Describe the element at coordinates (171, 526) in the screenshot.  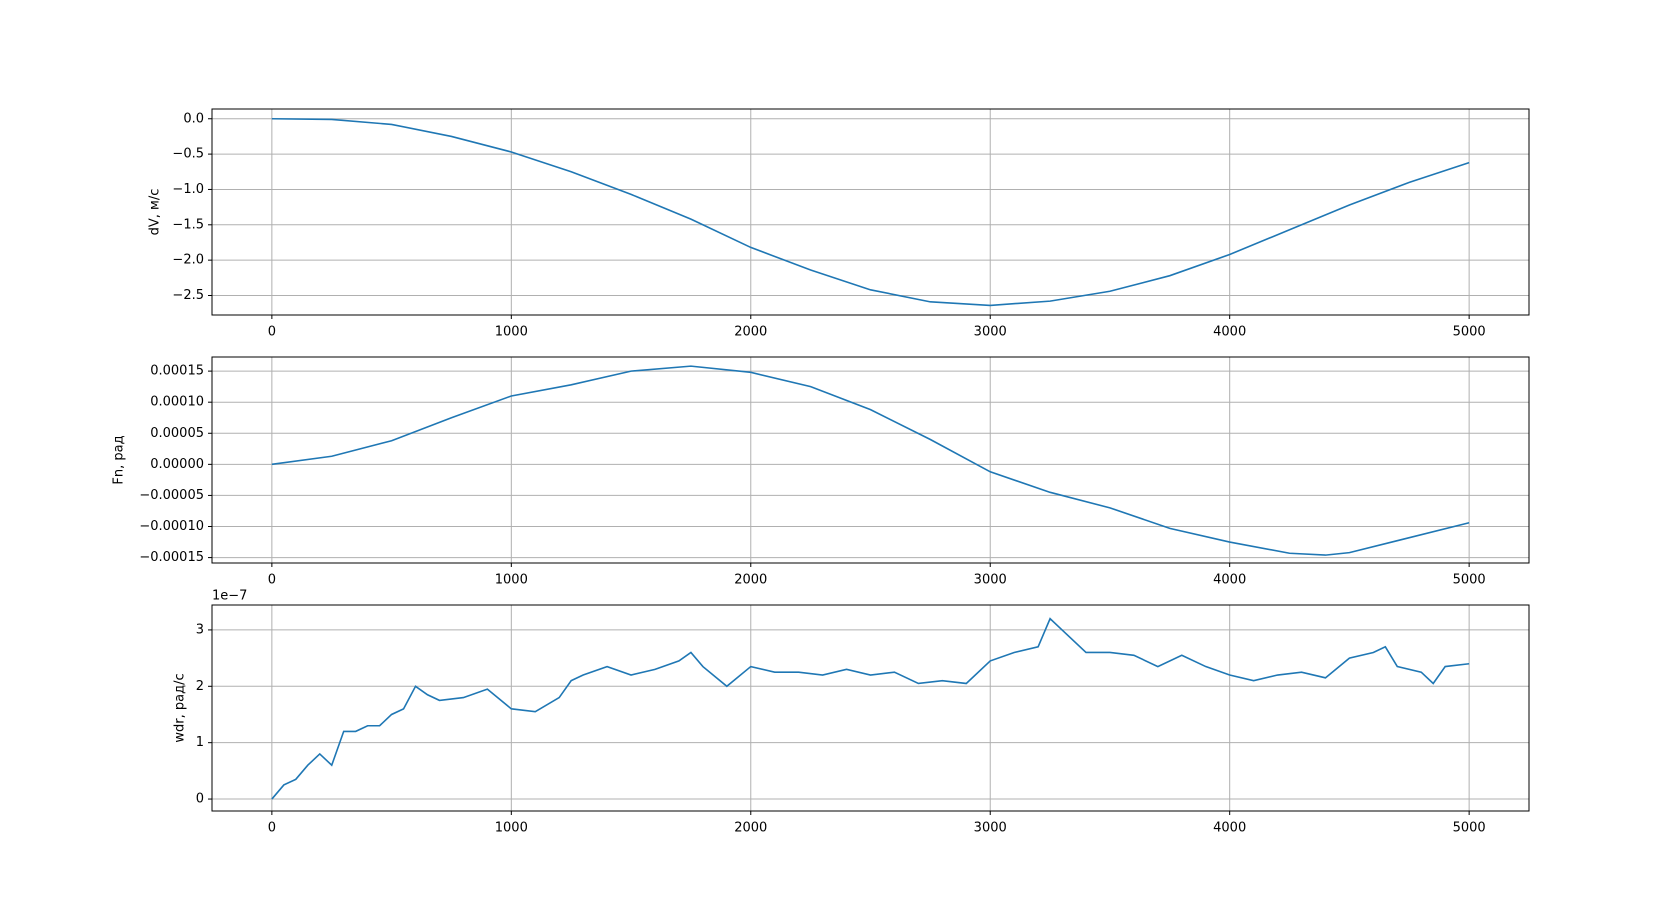
I see `y-tick-label: −0.00010` at that location.